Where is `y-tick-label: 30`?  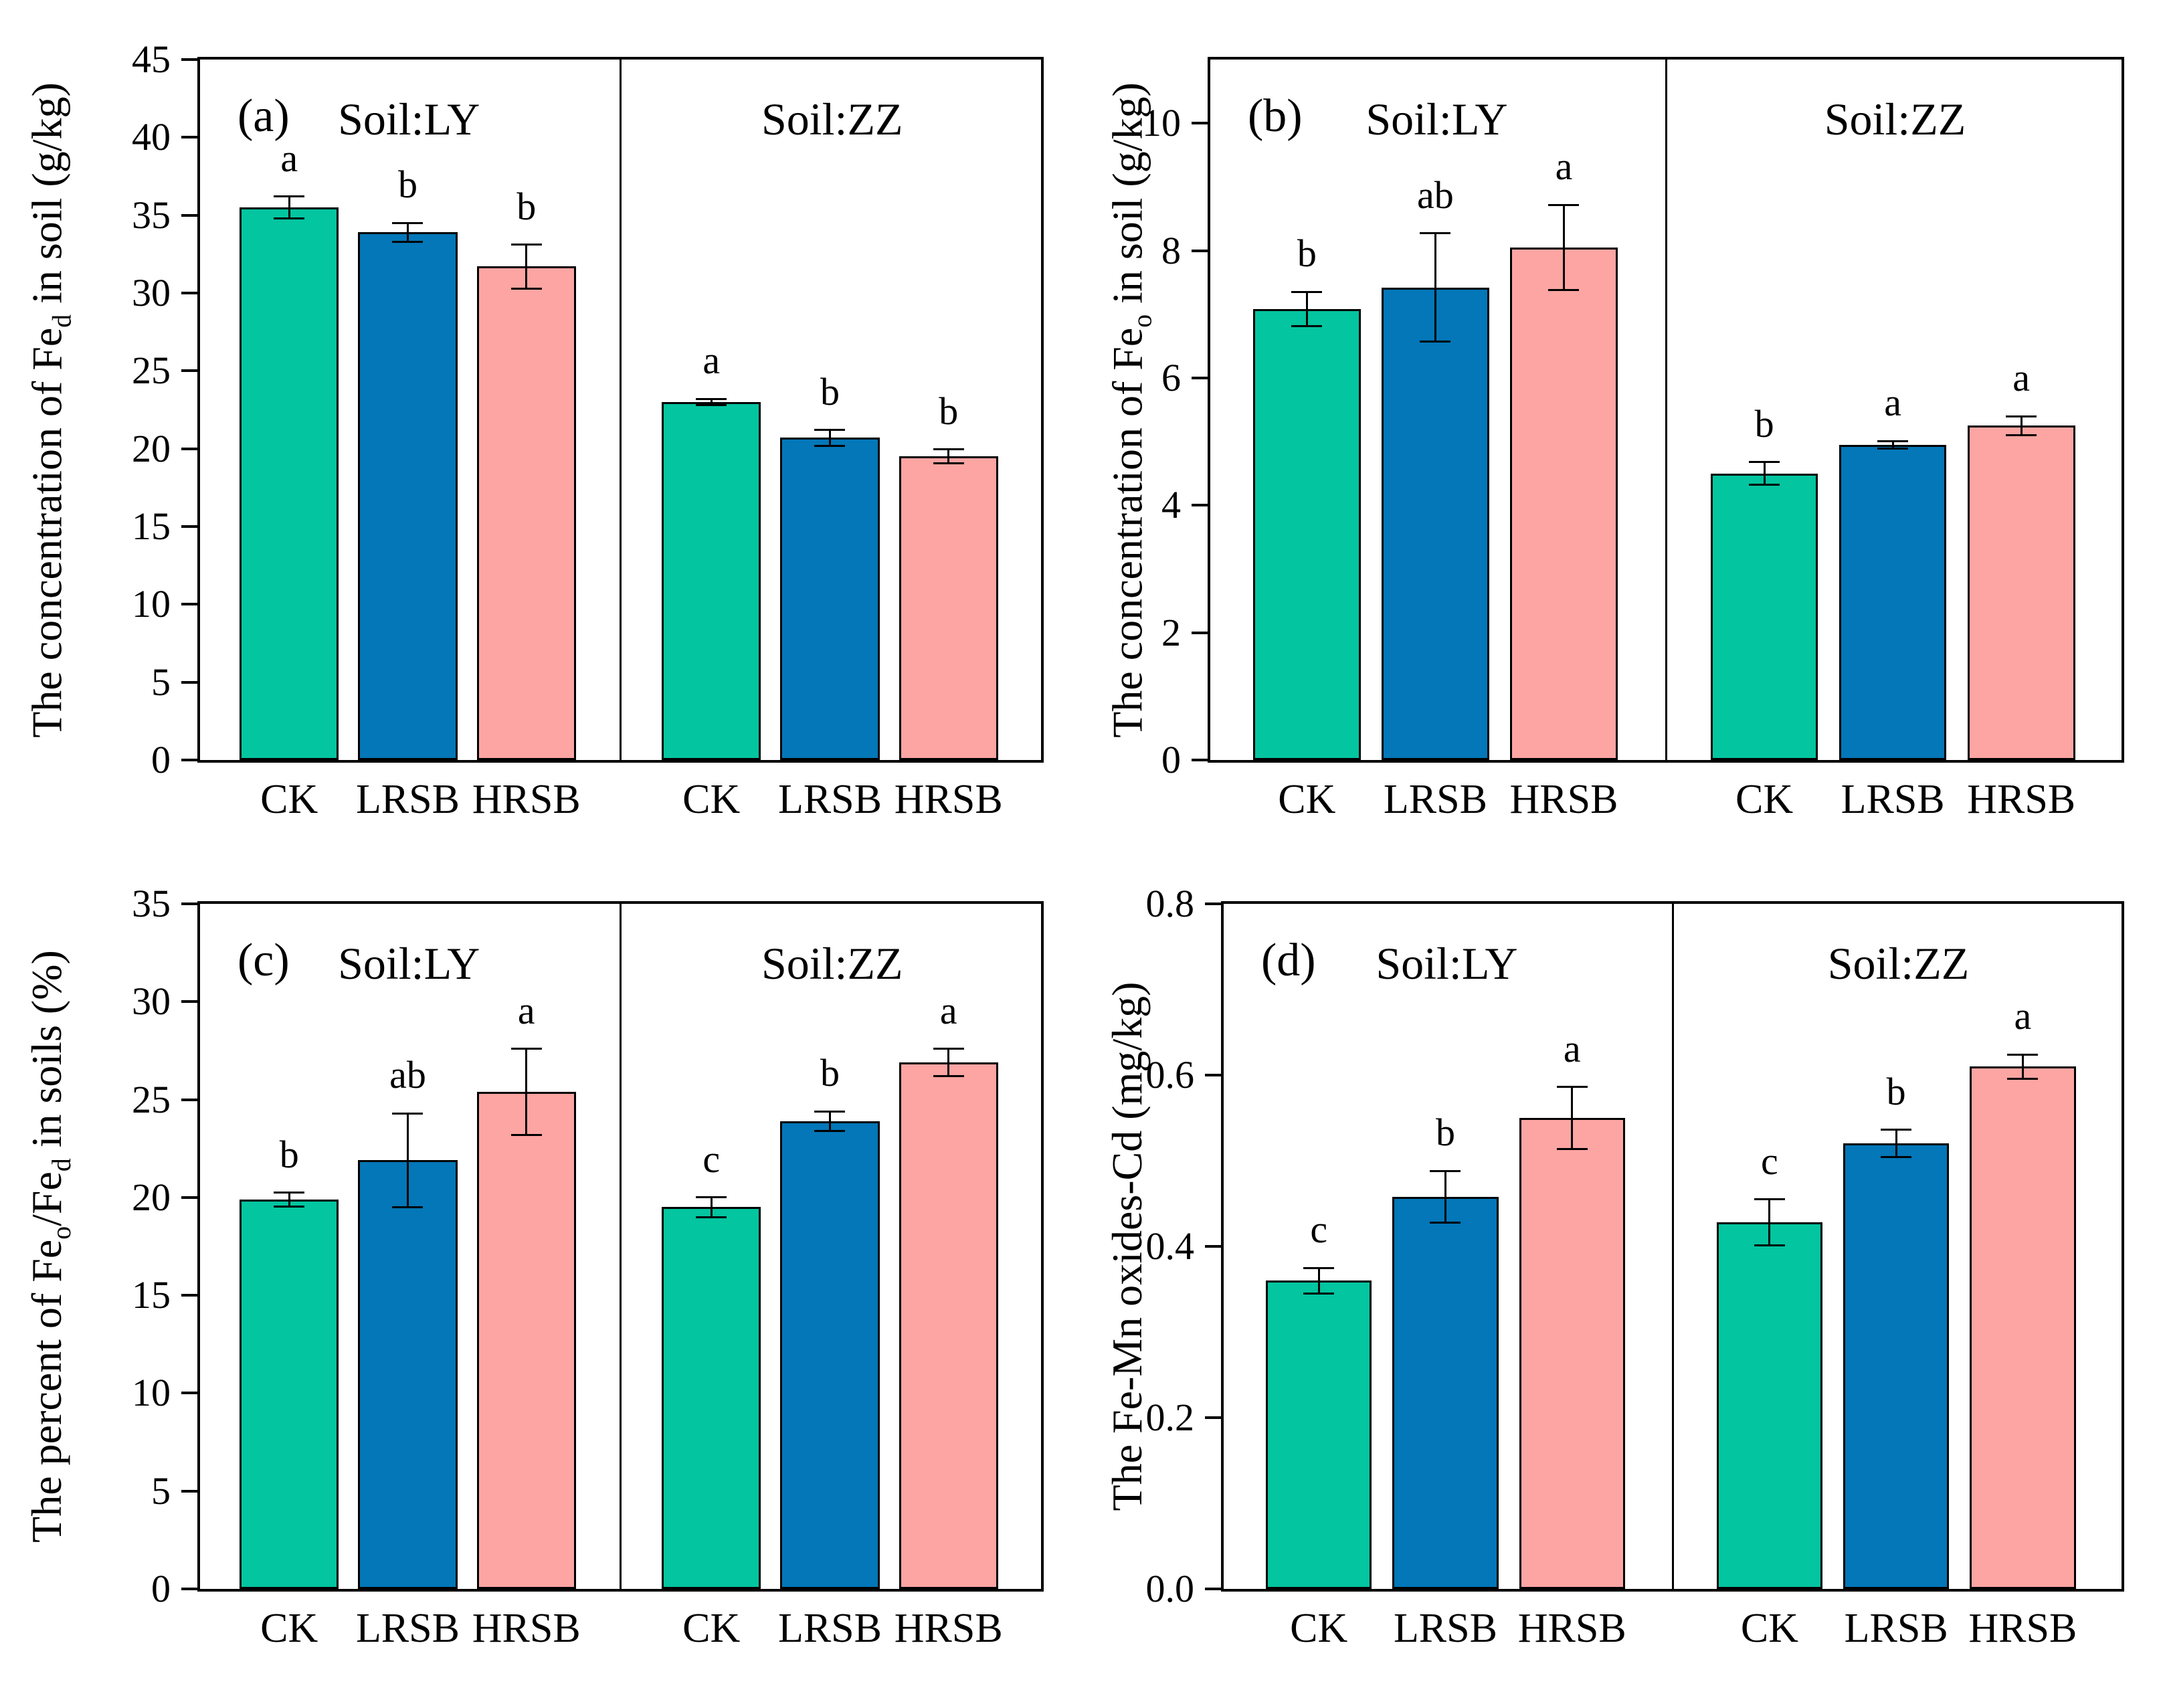 y-tick-label: 30 is located at coordinates (151, 1001).